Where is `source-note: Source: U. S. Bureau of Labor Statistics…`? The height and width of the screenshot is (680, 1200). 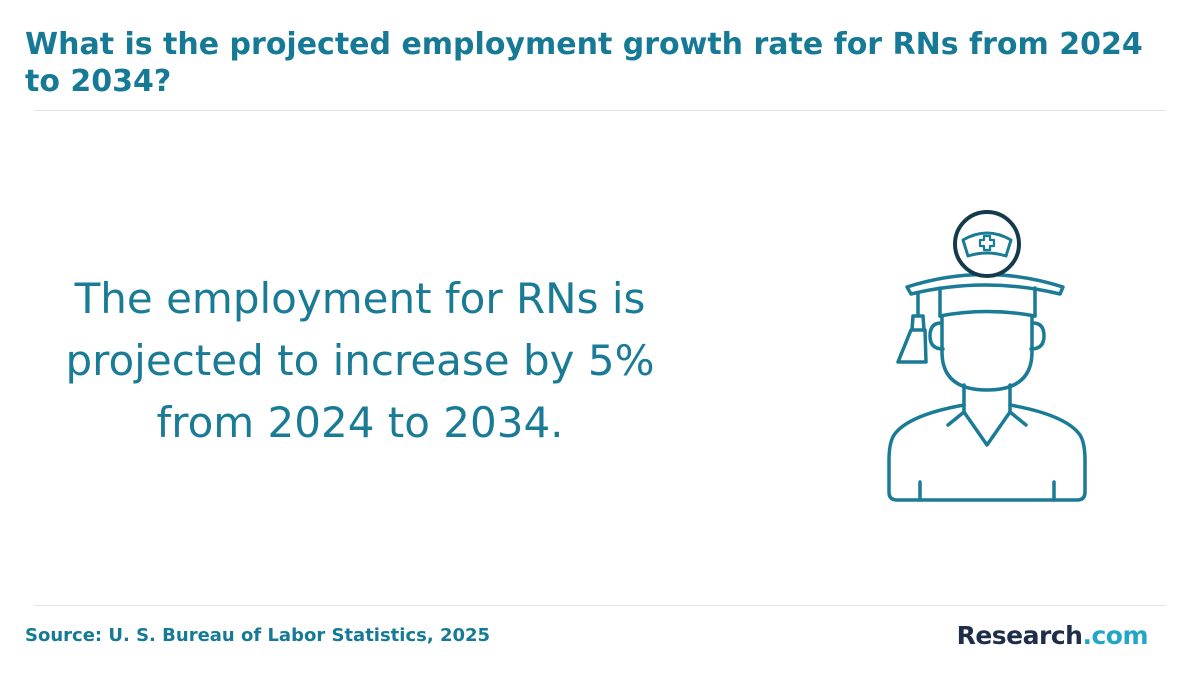
source-note: Source: U. S. Bureau of Labor Statistics… is located at coordinates (258, 635).